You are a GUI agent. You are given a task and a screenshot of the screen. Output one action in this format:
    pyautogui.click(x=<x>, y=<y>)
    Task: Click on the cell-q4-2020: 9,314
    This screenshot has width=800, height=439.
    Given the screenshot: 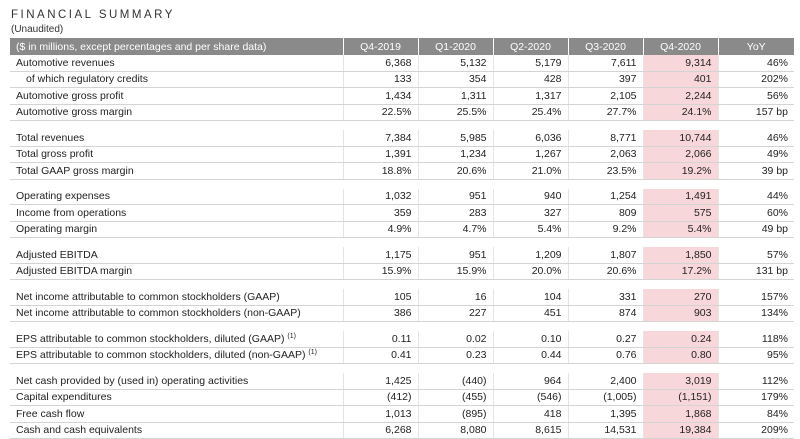 What is the action you would take?
    pyautogui.click(x=681, y=63)
    